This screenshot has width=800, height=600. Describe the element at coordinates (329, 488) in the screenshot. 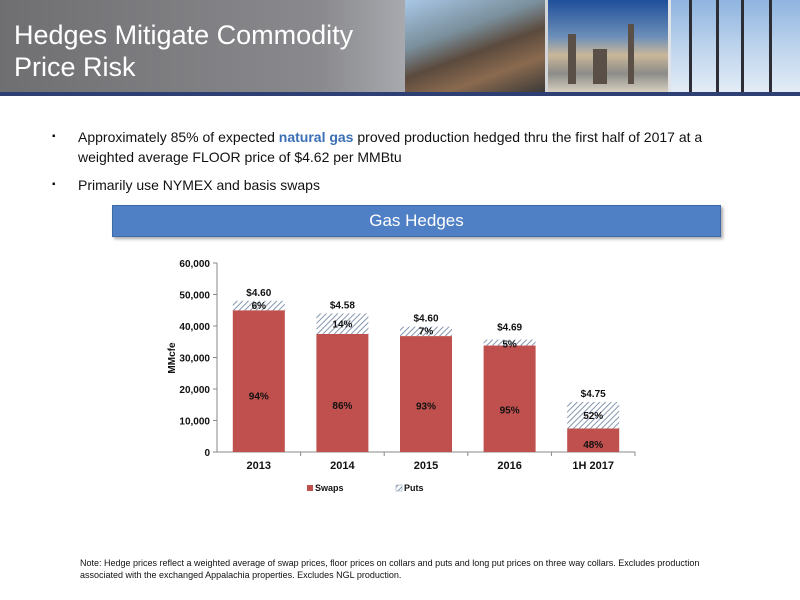

I see `legend-label-swaps: Swaps` at that location.